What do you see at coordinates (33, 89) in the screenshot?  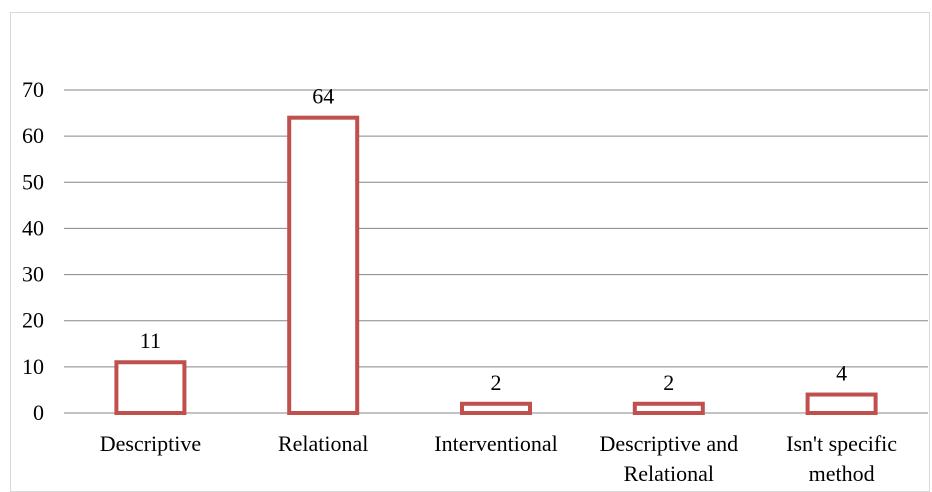 I see `y-tick-label: 70` at bounding box center [33, 89].